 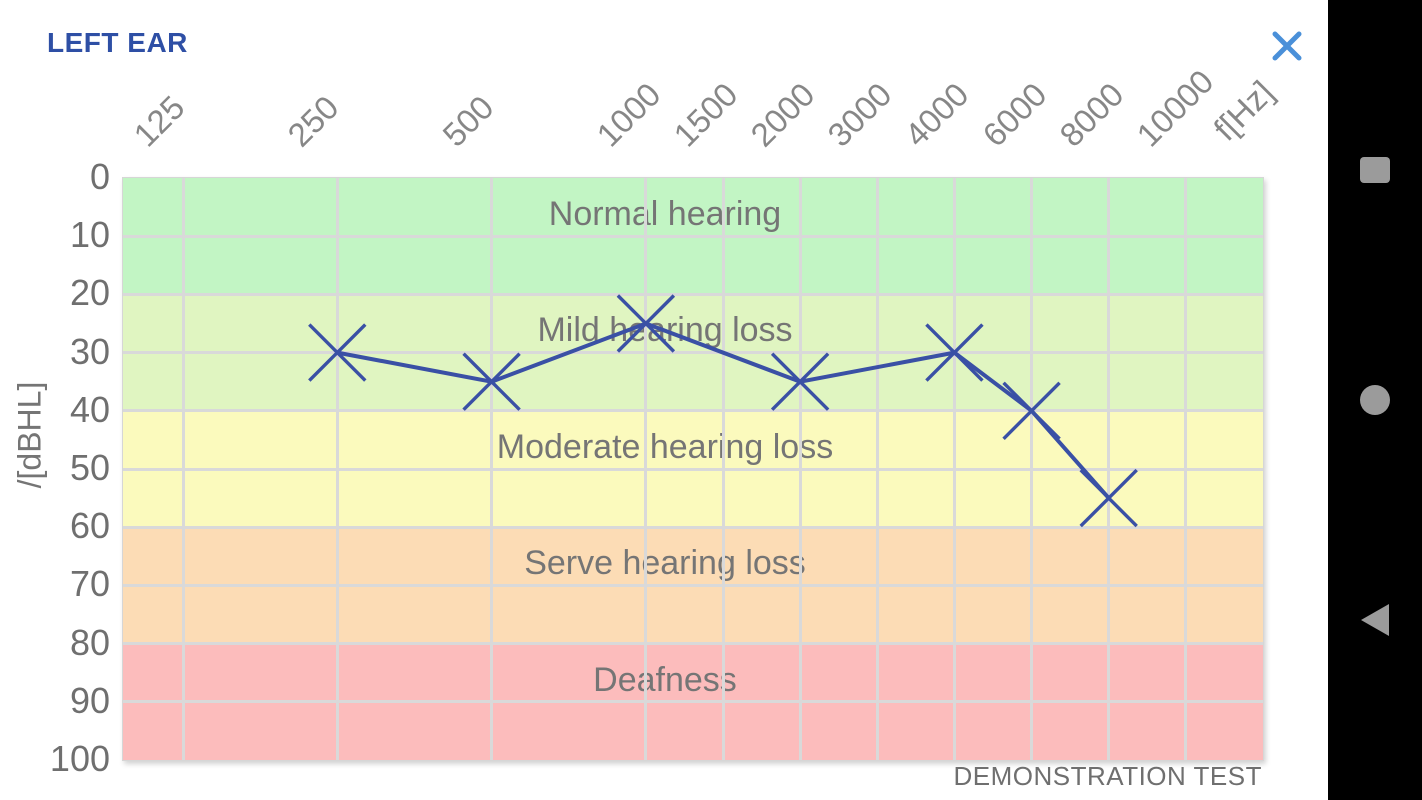 I want to click on x-axis-tick-label: 6000, so click(x=1014, y=114).